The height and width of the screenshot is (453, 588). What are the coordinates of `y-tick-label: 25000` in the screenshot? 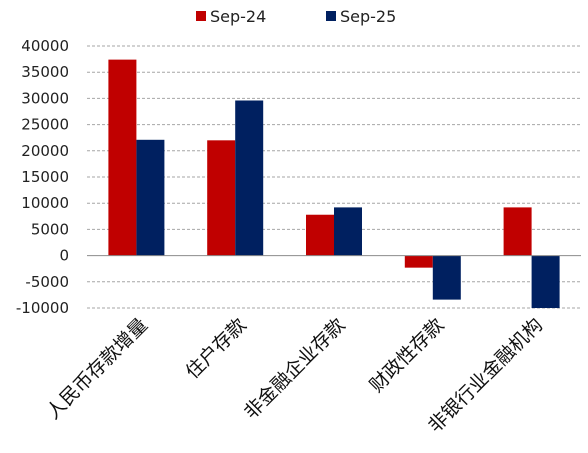 It's located at (45, 125).